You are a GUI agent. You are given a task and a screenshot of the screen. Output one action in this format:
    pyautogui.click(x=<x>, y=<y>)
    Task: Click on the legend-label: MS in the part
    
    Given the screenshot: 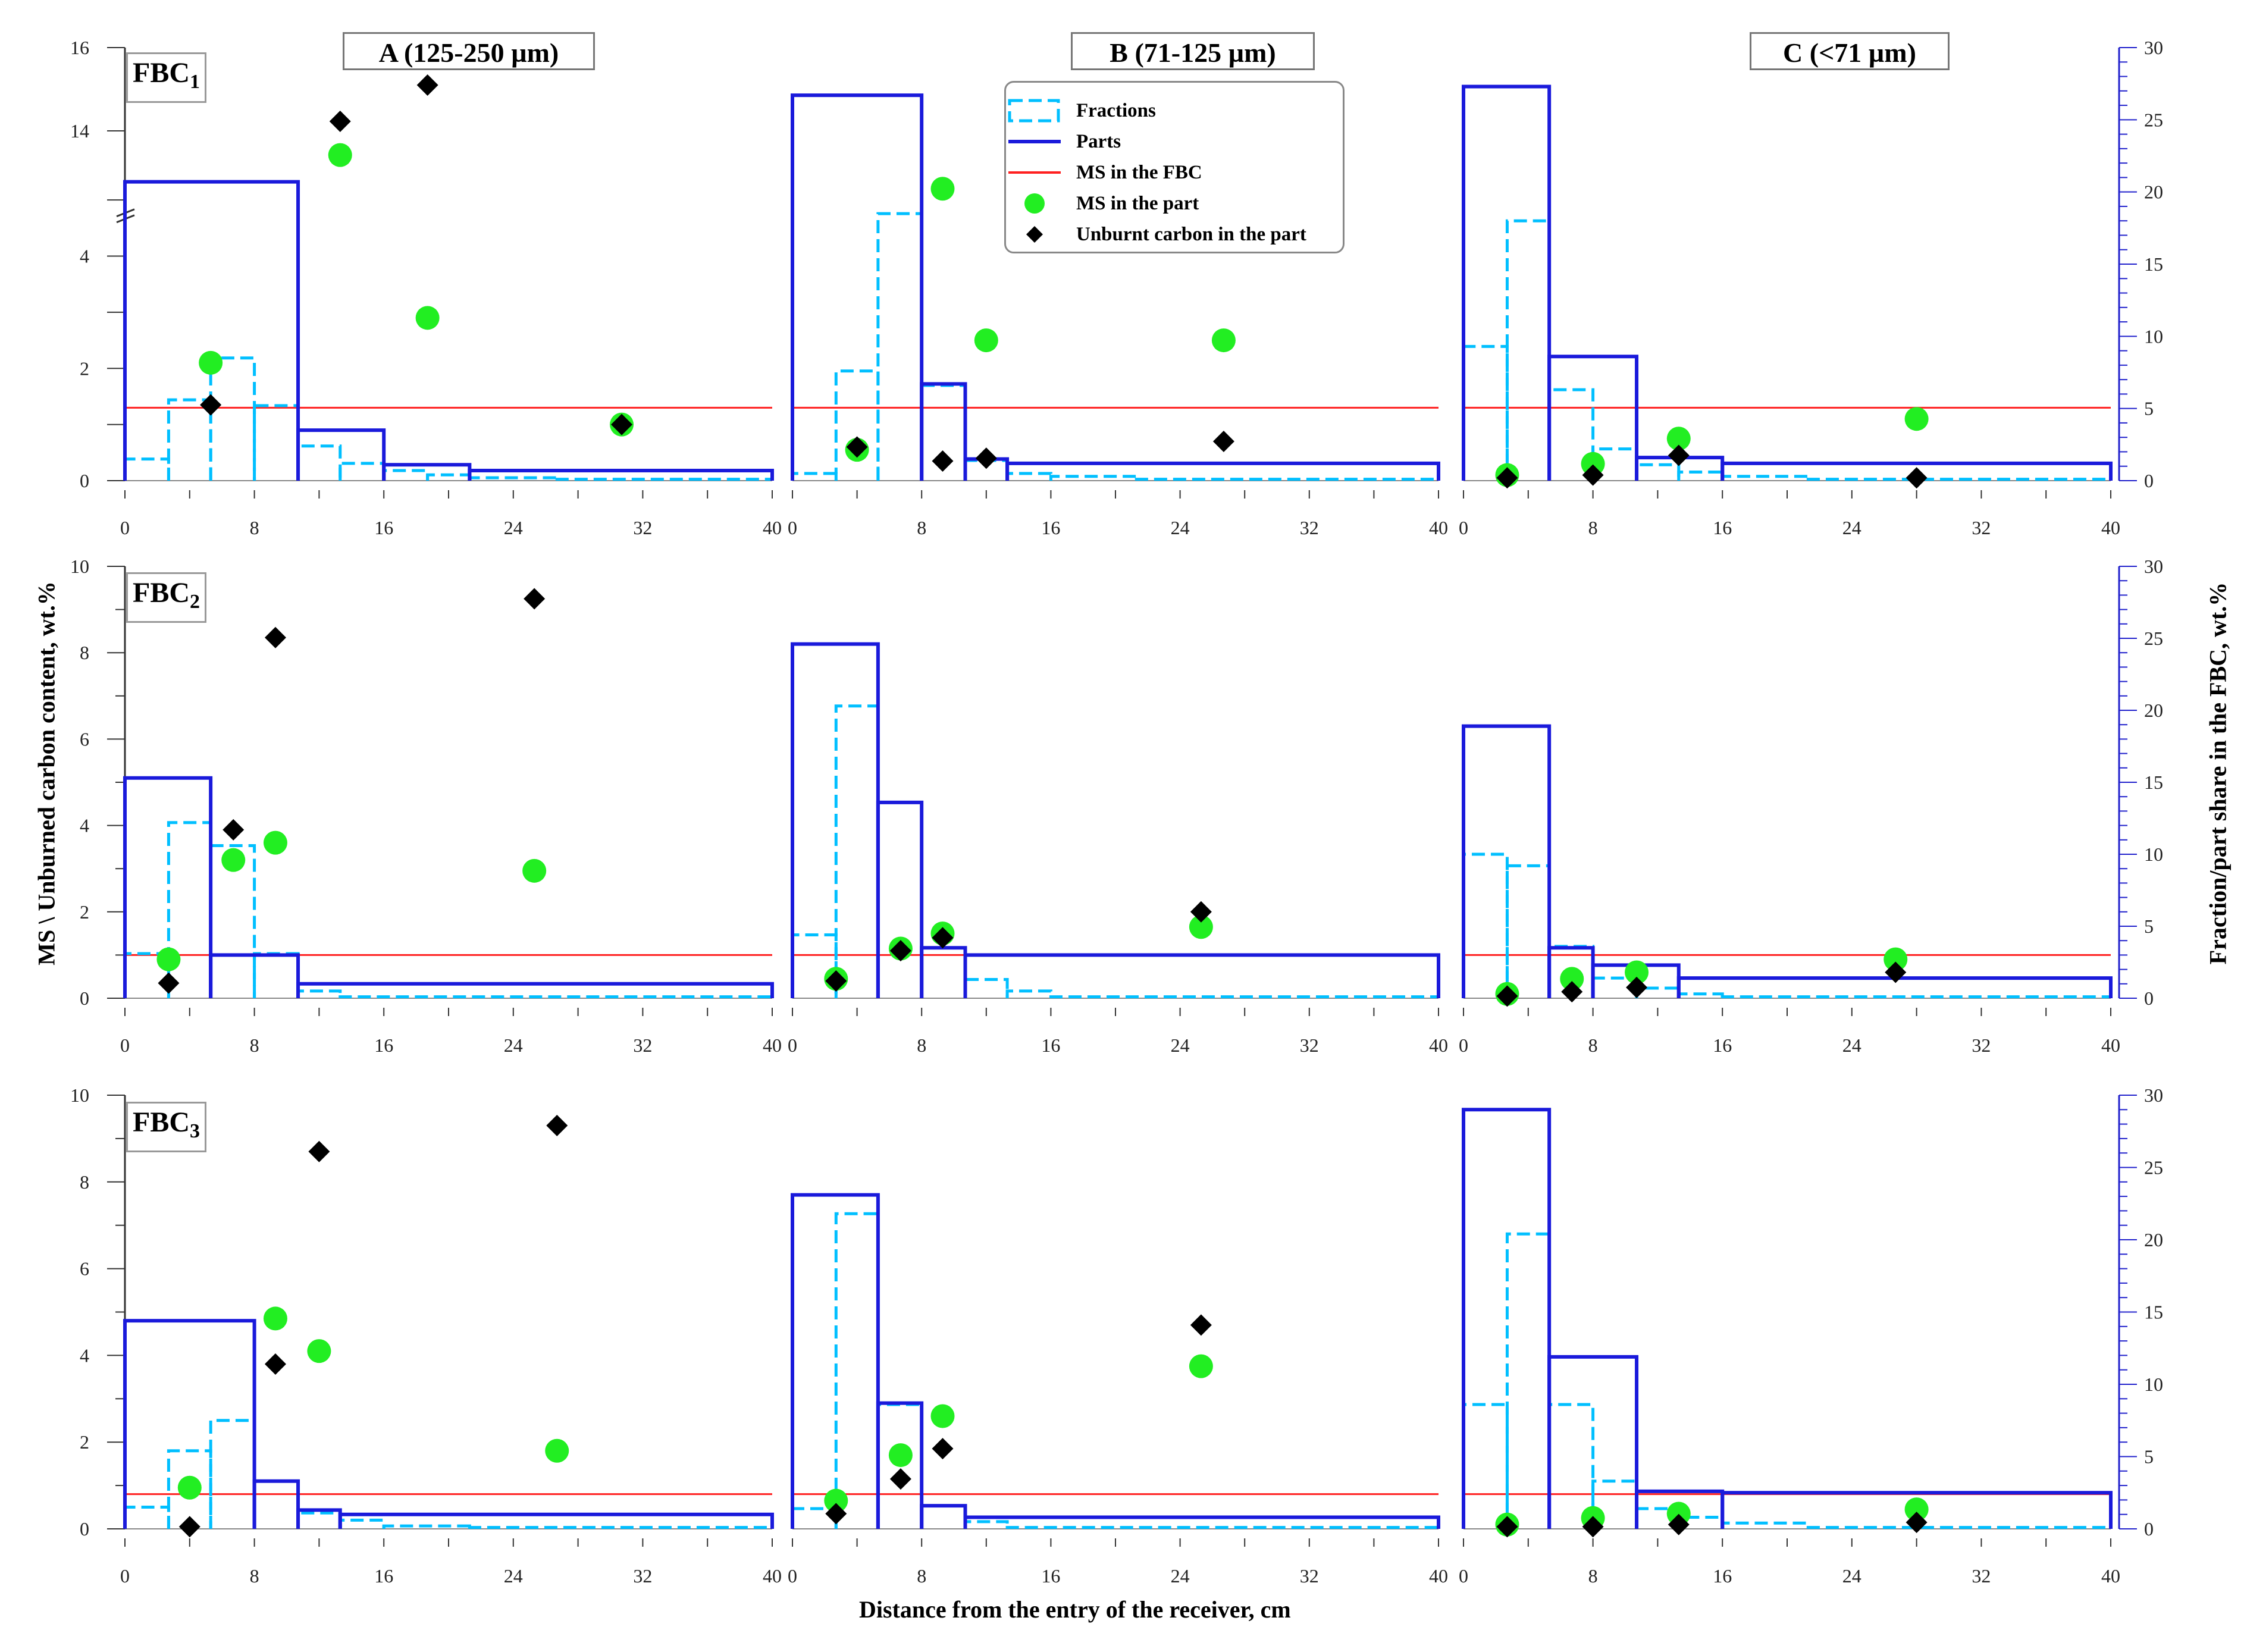 What is the action you would take?
    pyautogui.click(x=1137, y=203)
    